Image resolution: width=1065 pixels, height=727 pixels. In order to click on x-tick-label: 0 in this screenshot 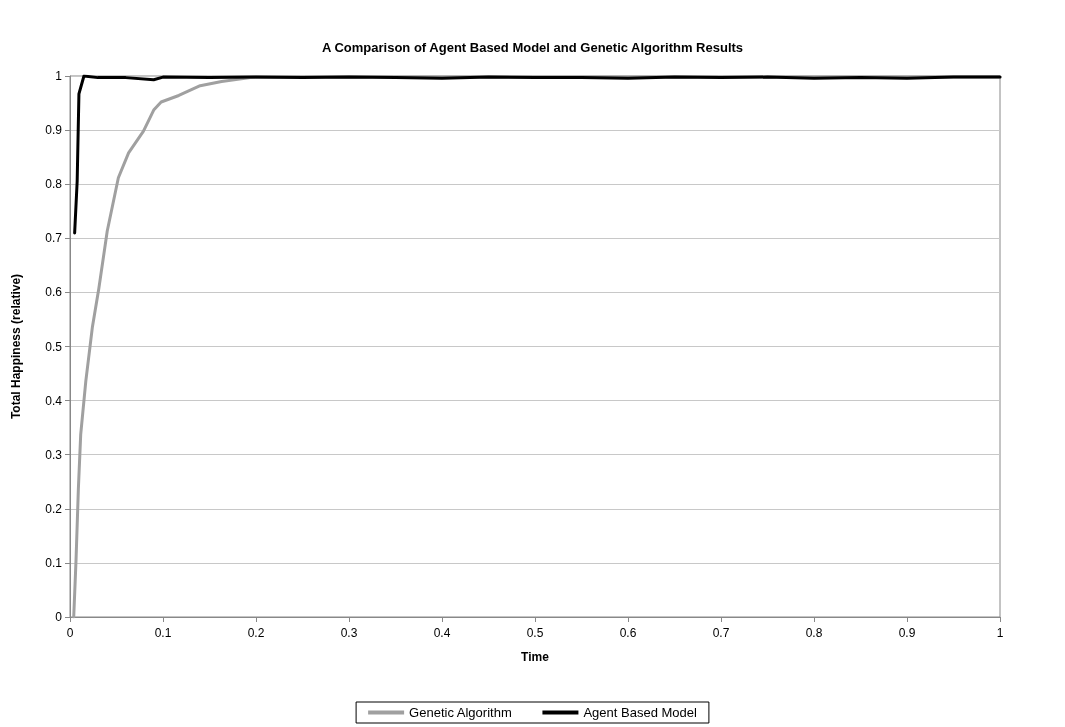, I will do `click(70, 633)`.